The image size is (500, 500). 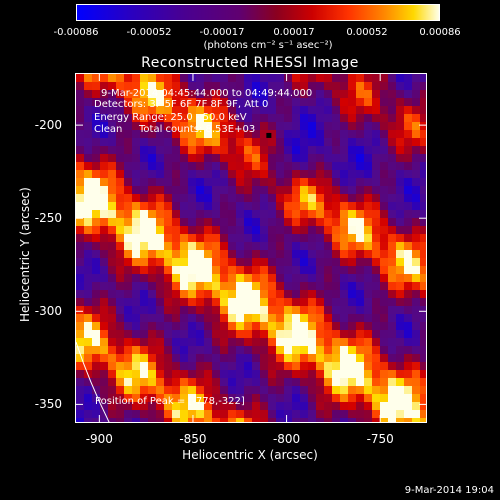 What do you see at coordinates (294, 32) in the screenshot?
I see `colorbar-tick: 0.00017` at bounding box center [294, 32].